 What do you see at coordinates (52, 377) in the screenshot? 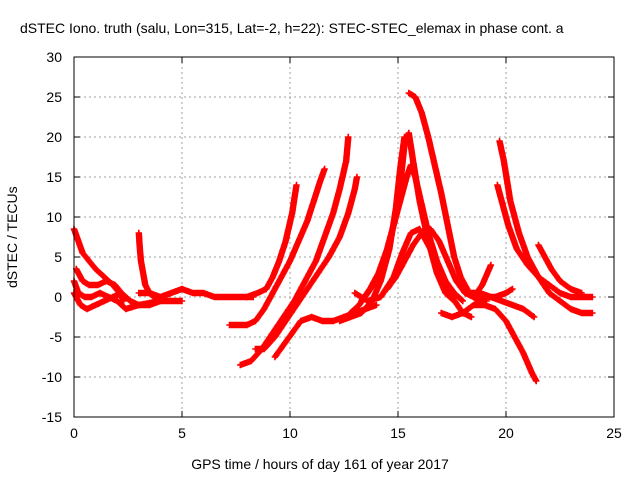
I see `y-tick-label: -10` at bounding box center [52, 377].